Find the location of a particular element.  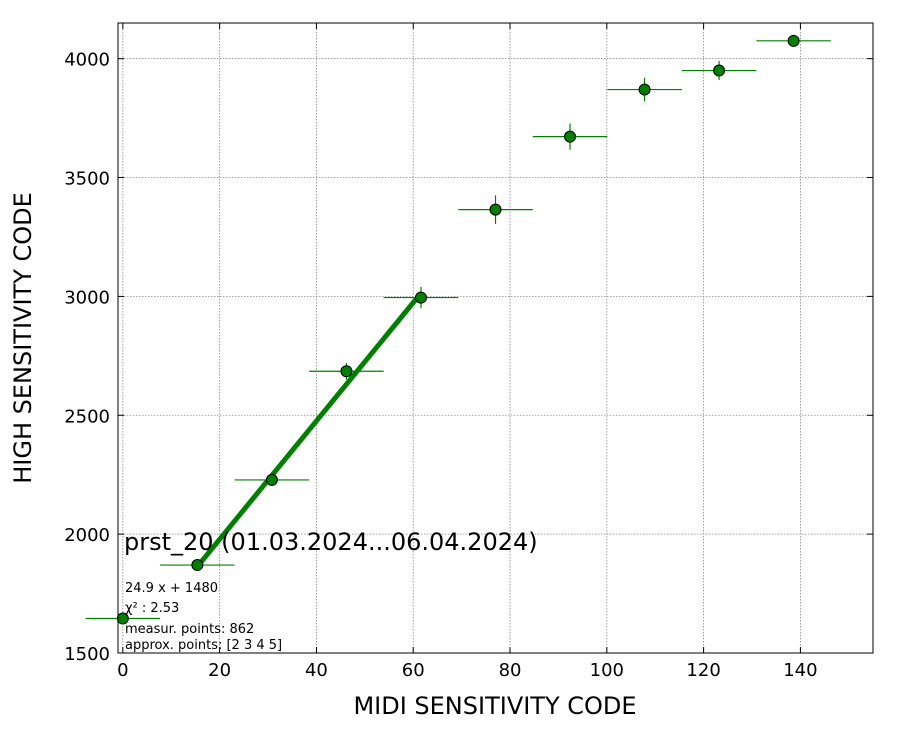

fit-line is located at coordinates (309, 430).